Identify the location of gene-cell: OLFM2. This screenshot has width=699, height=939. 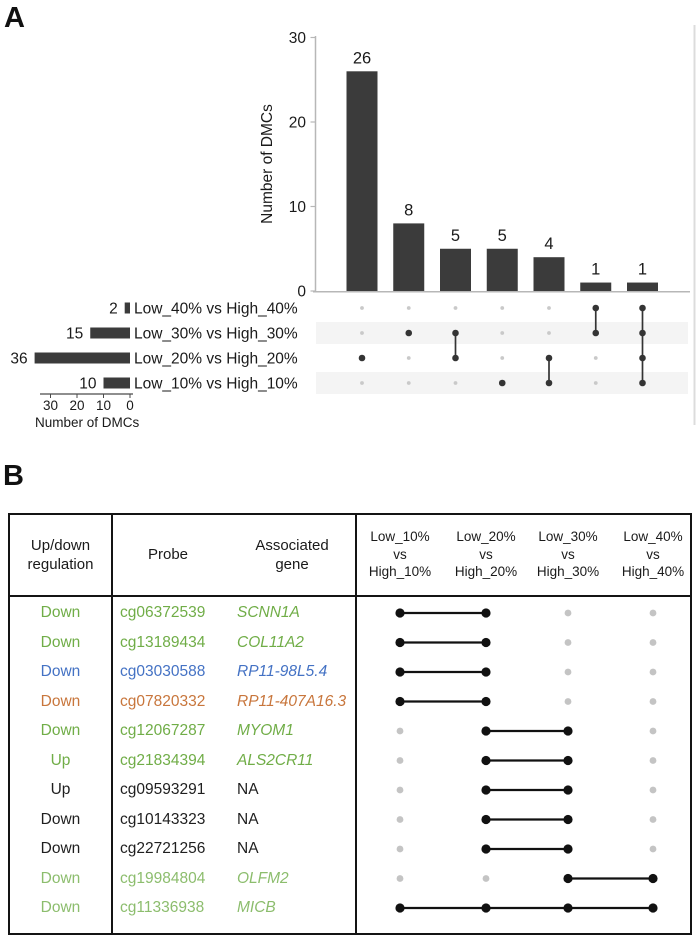
(263, 878).